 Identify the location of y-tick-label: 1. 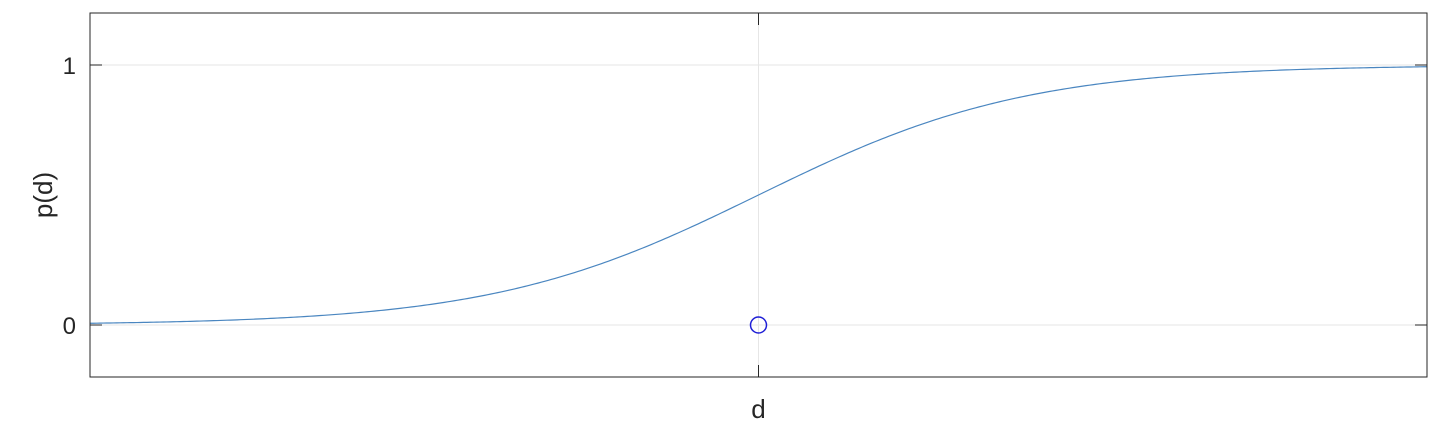
(69, 66).